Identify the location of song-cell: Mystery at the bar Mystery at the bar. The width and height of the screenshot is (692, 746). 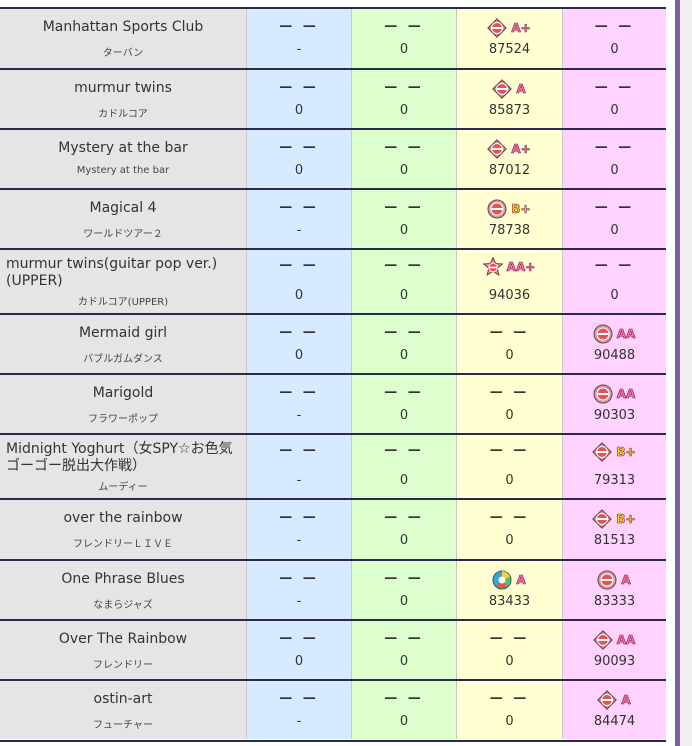
(123, 159).